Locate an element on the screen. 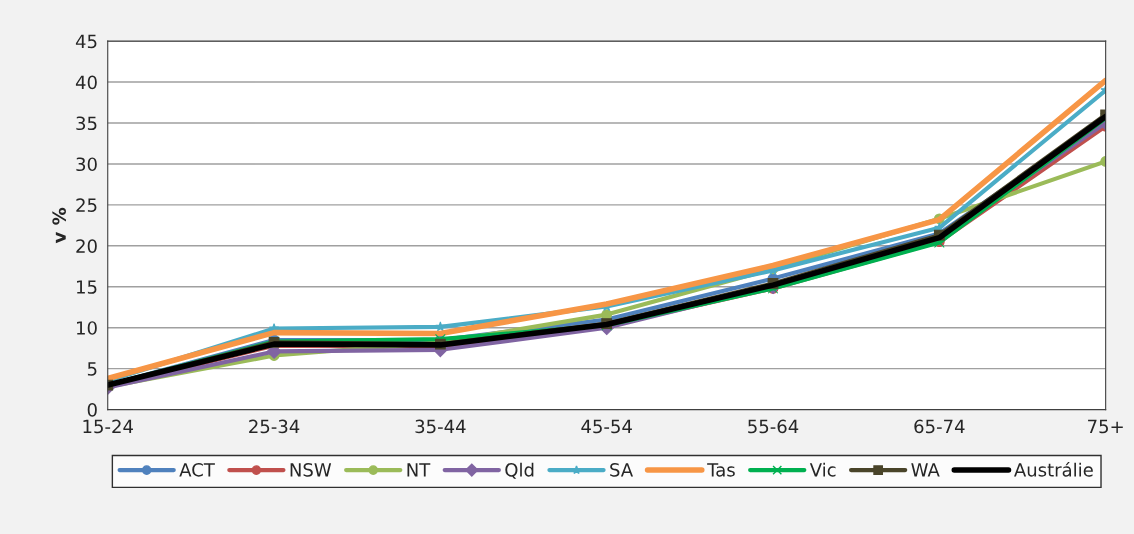  legend-label: WA is located at coordinates (925, 470).